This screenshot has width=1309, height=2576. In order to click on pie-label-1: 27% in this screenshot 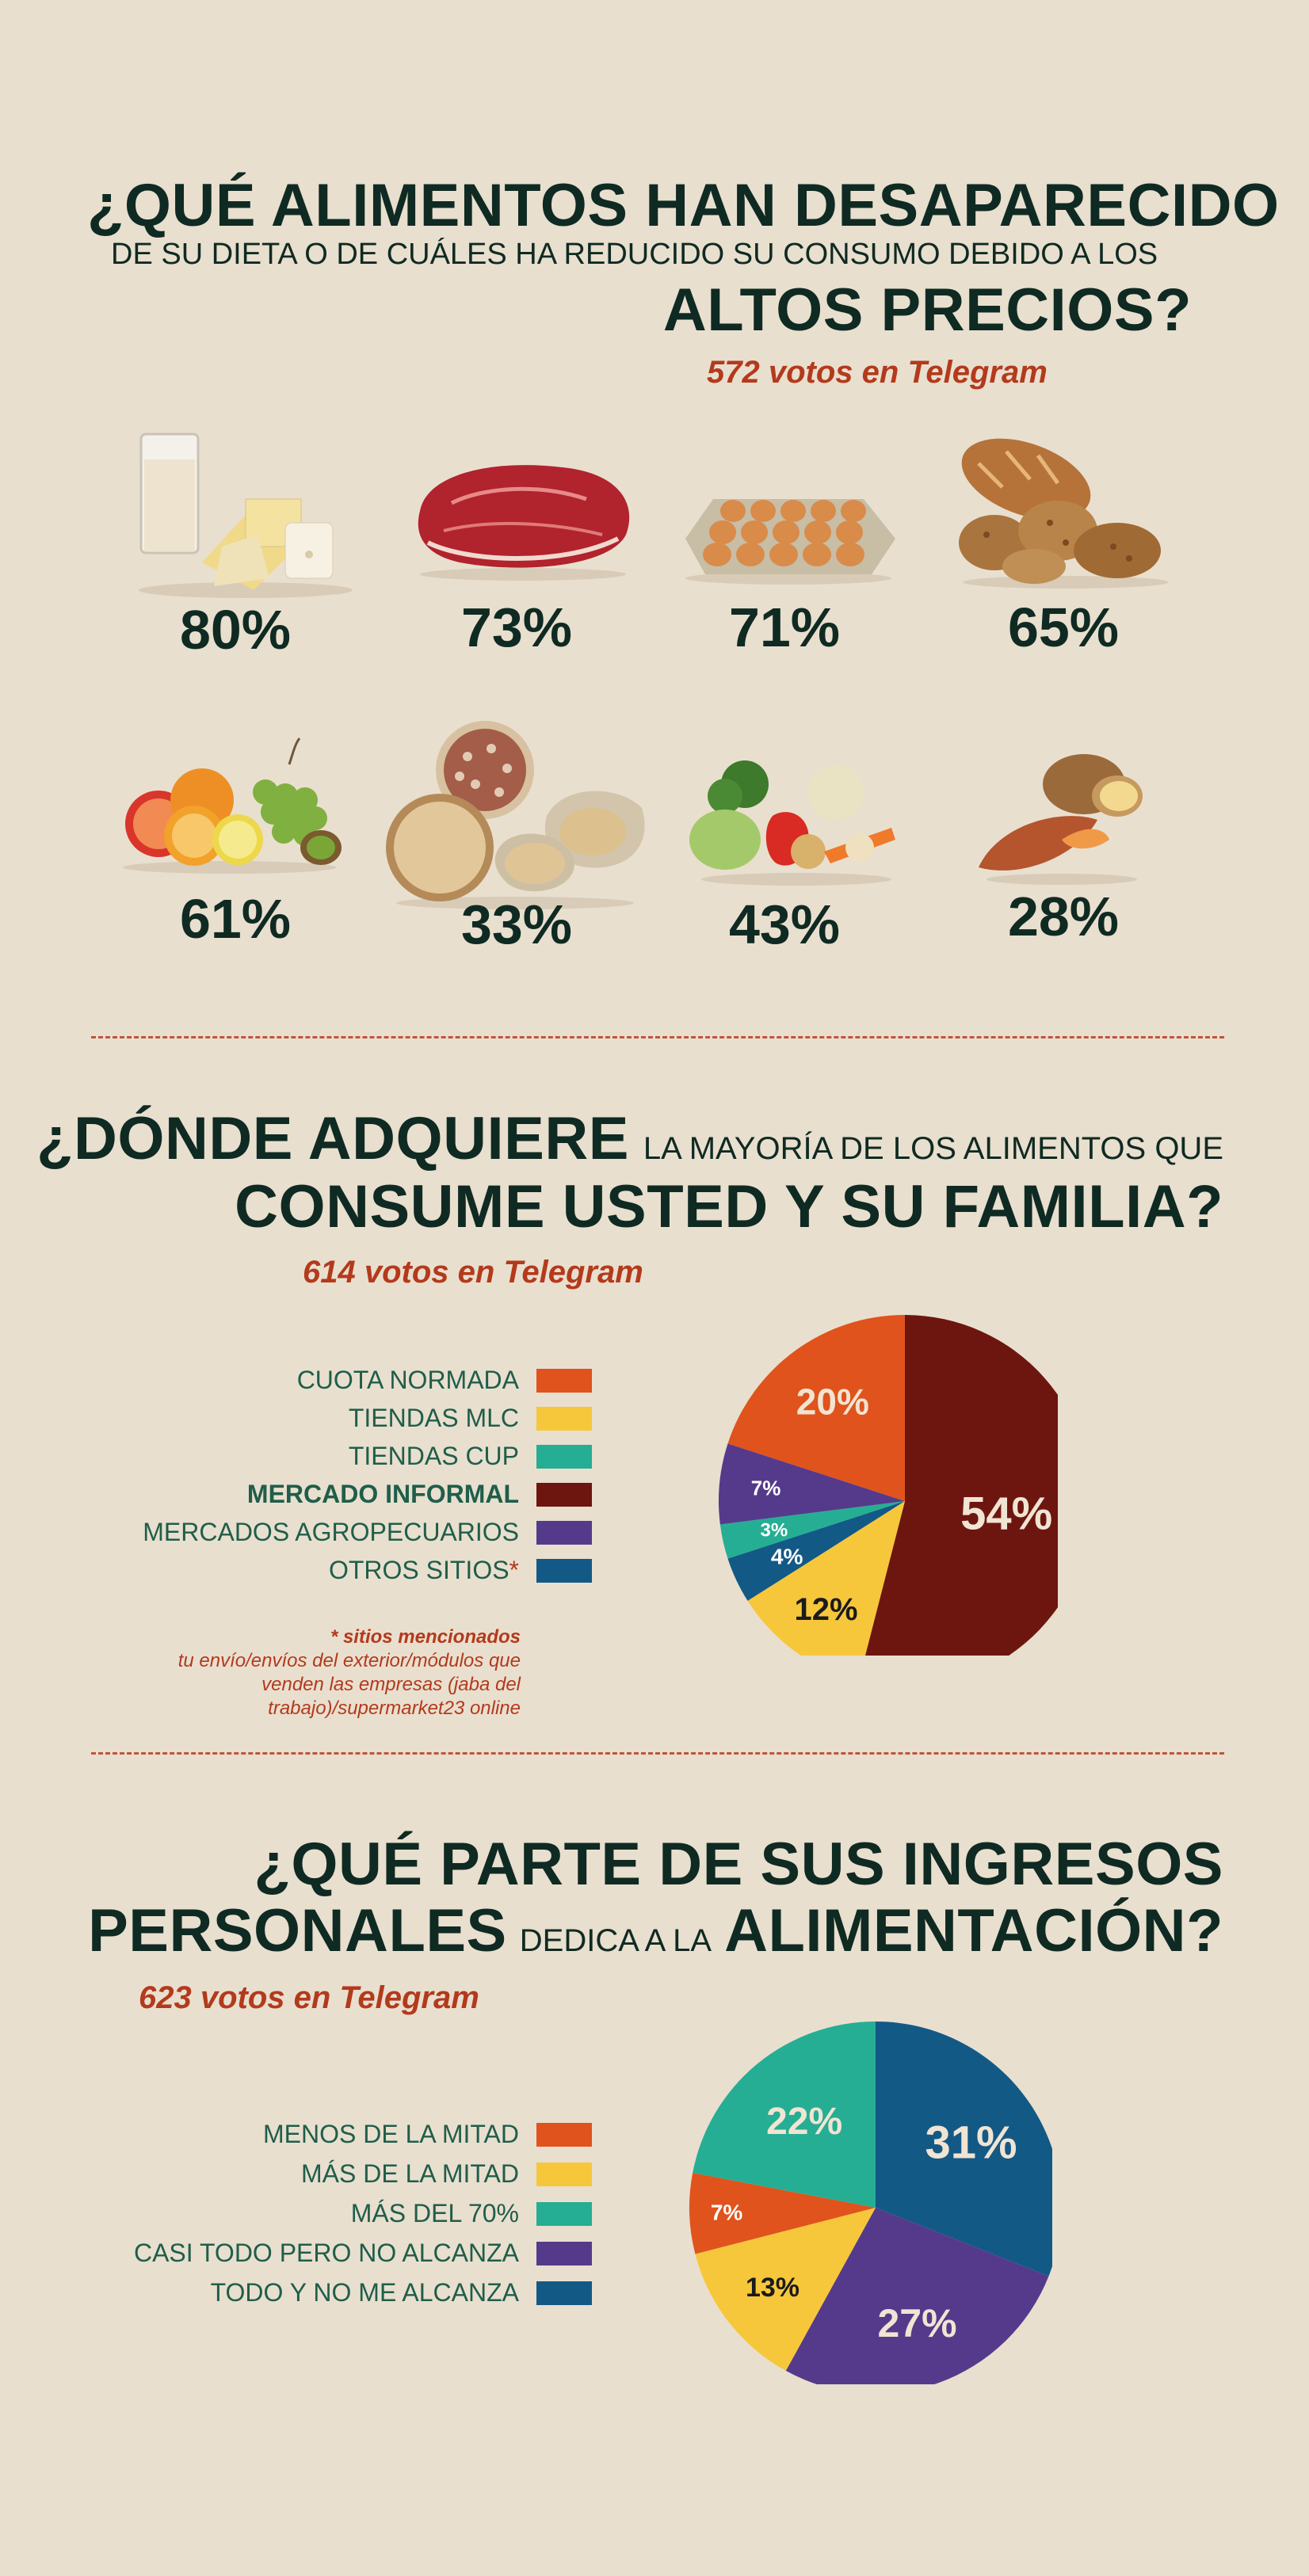, I will do `click(916, 2323)`.